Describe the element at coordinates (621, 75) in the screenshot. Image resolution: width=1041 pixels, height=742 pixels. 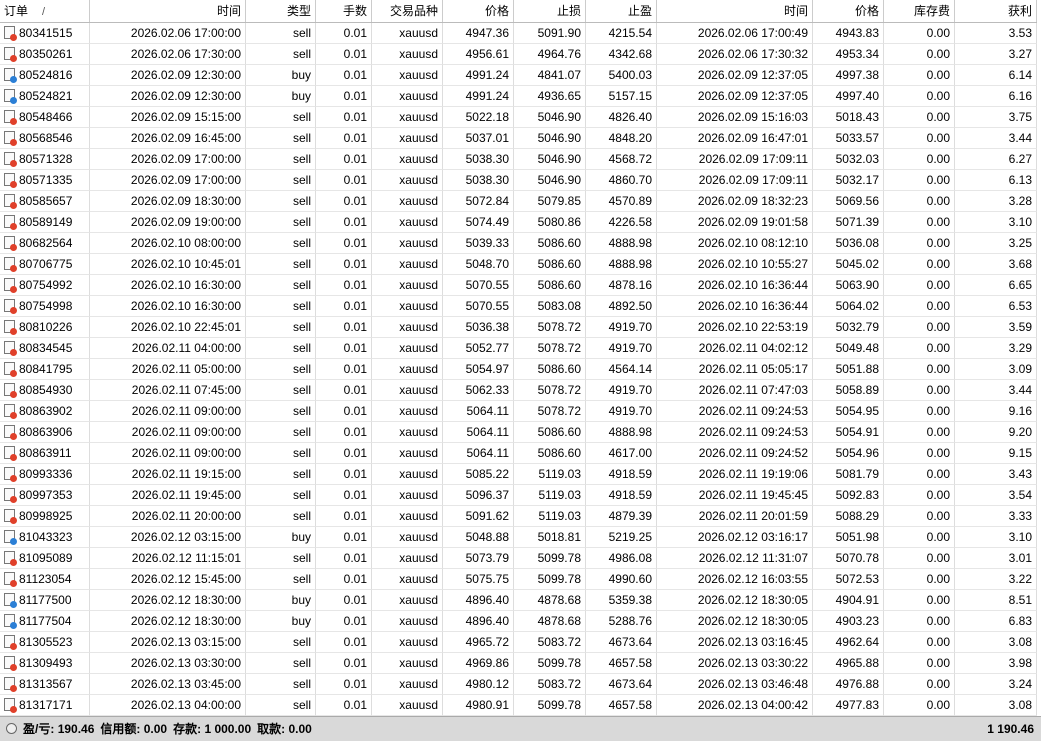
I see `cell: 5400.03` at that location.